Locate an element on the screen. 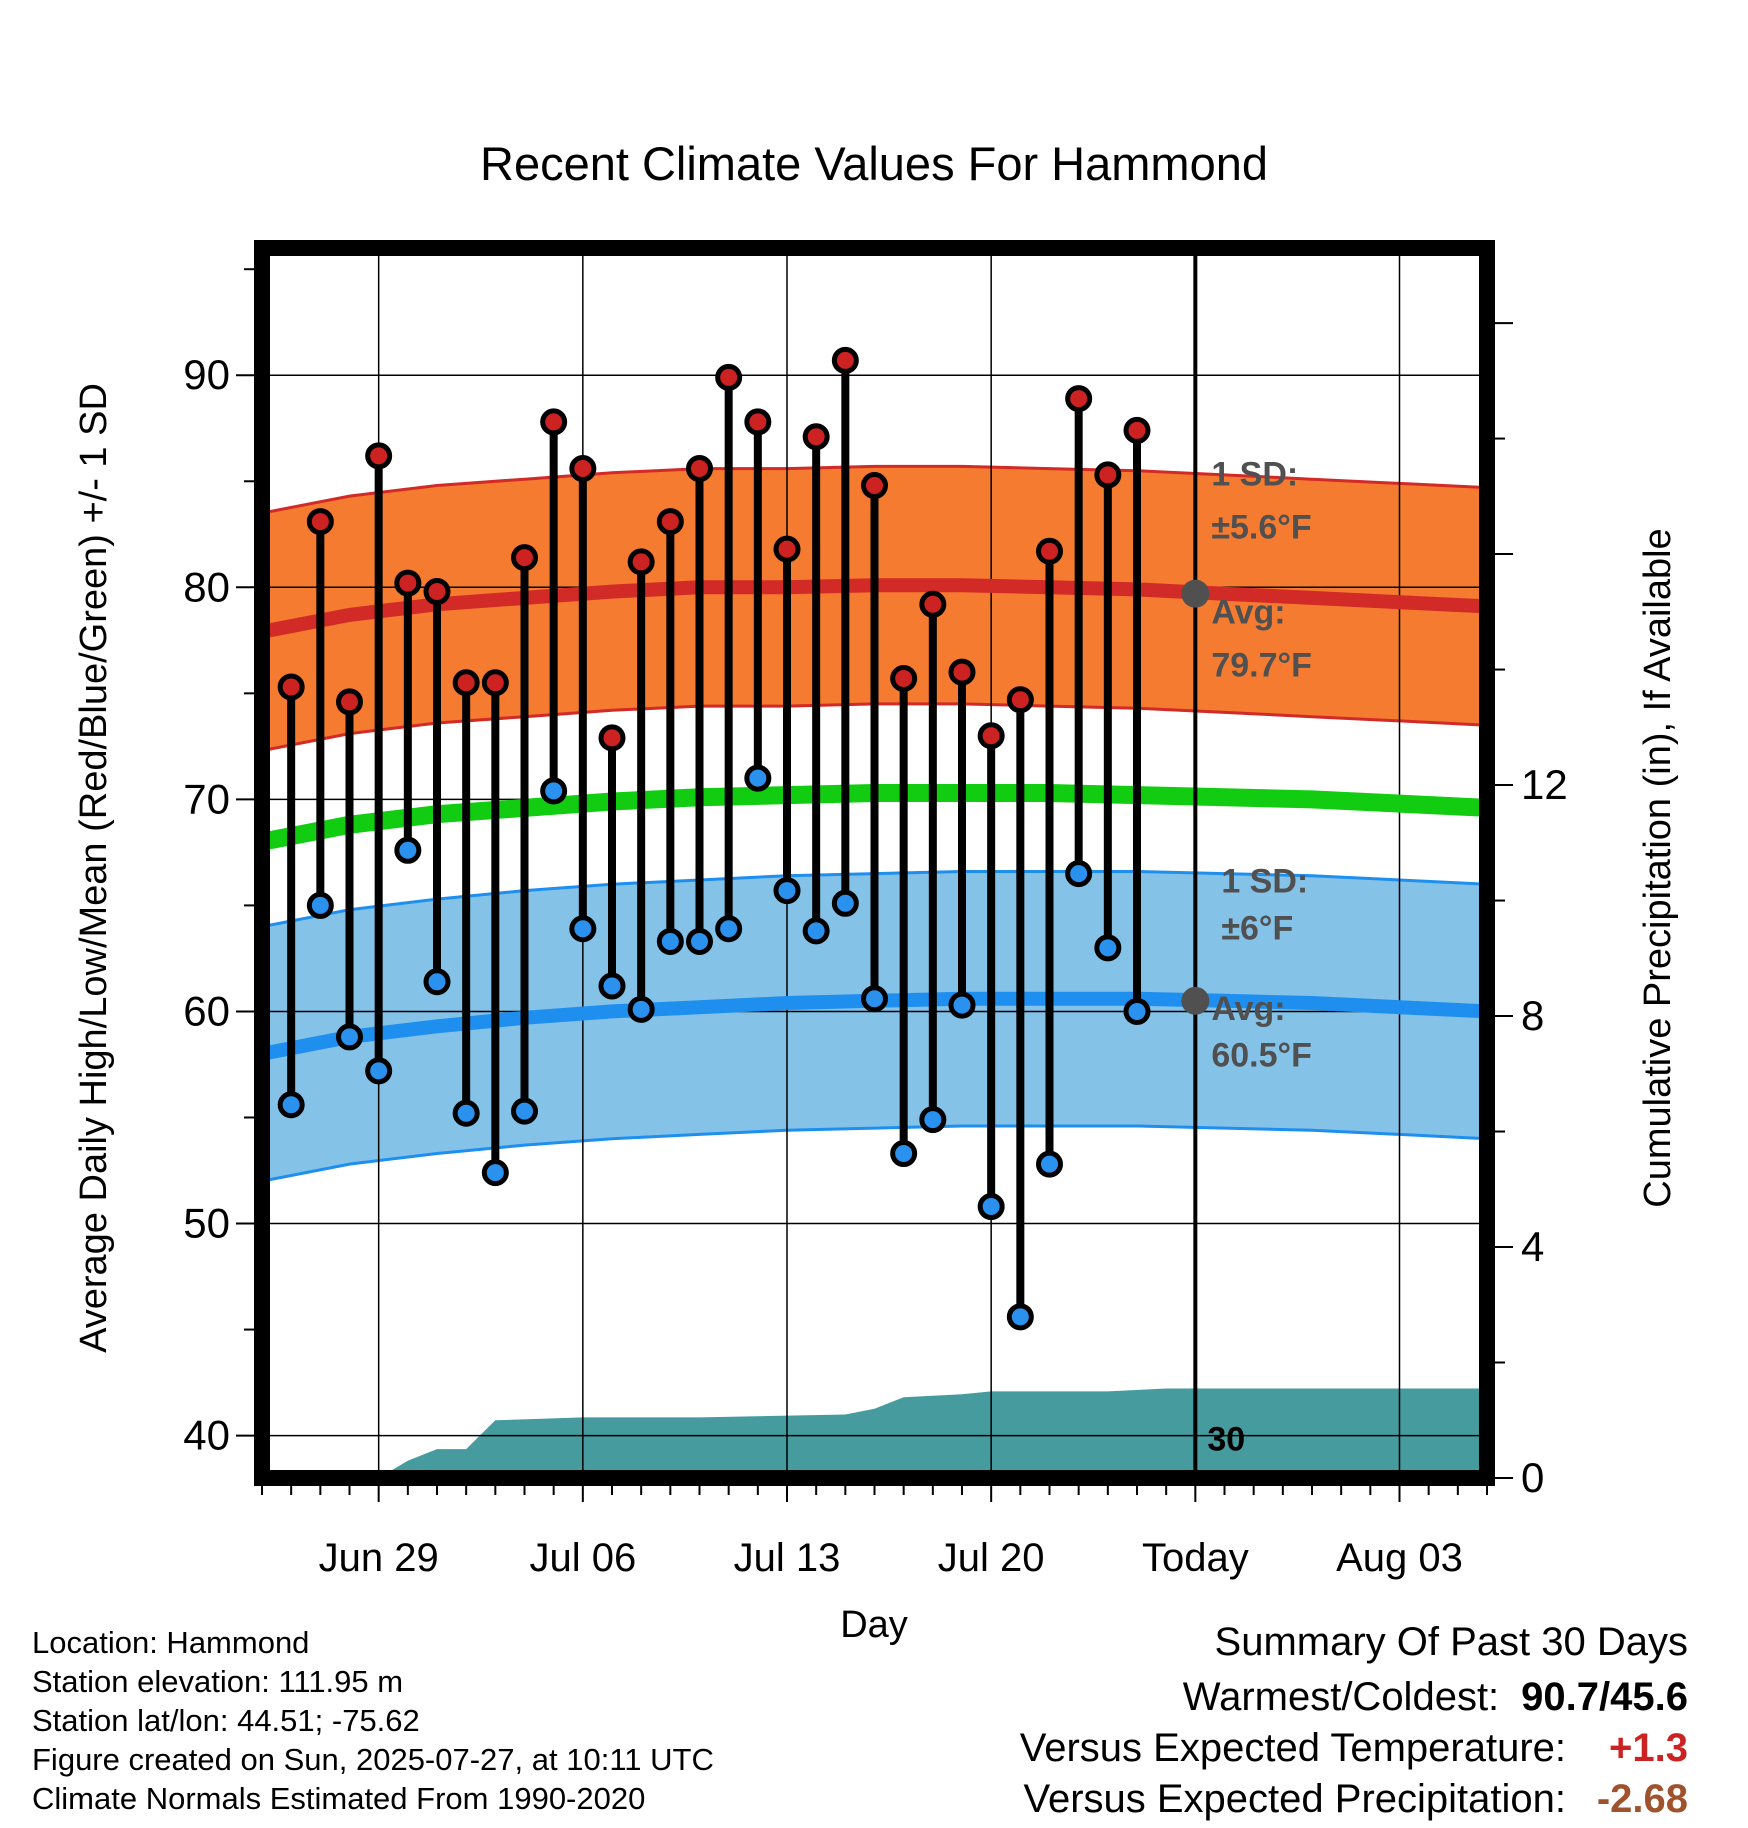  y2-tick-label: 12 is located at coordinates (1544, 784).